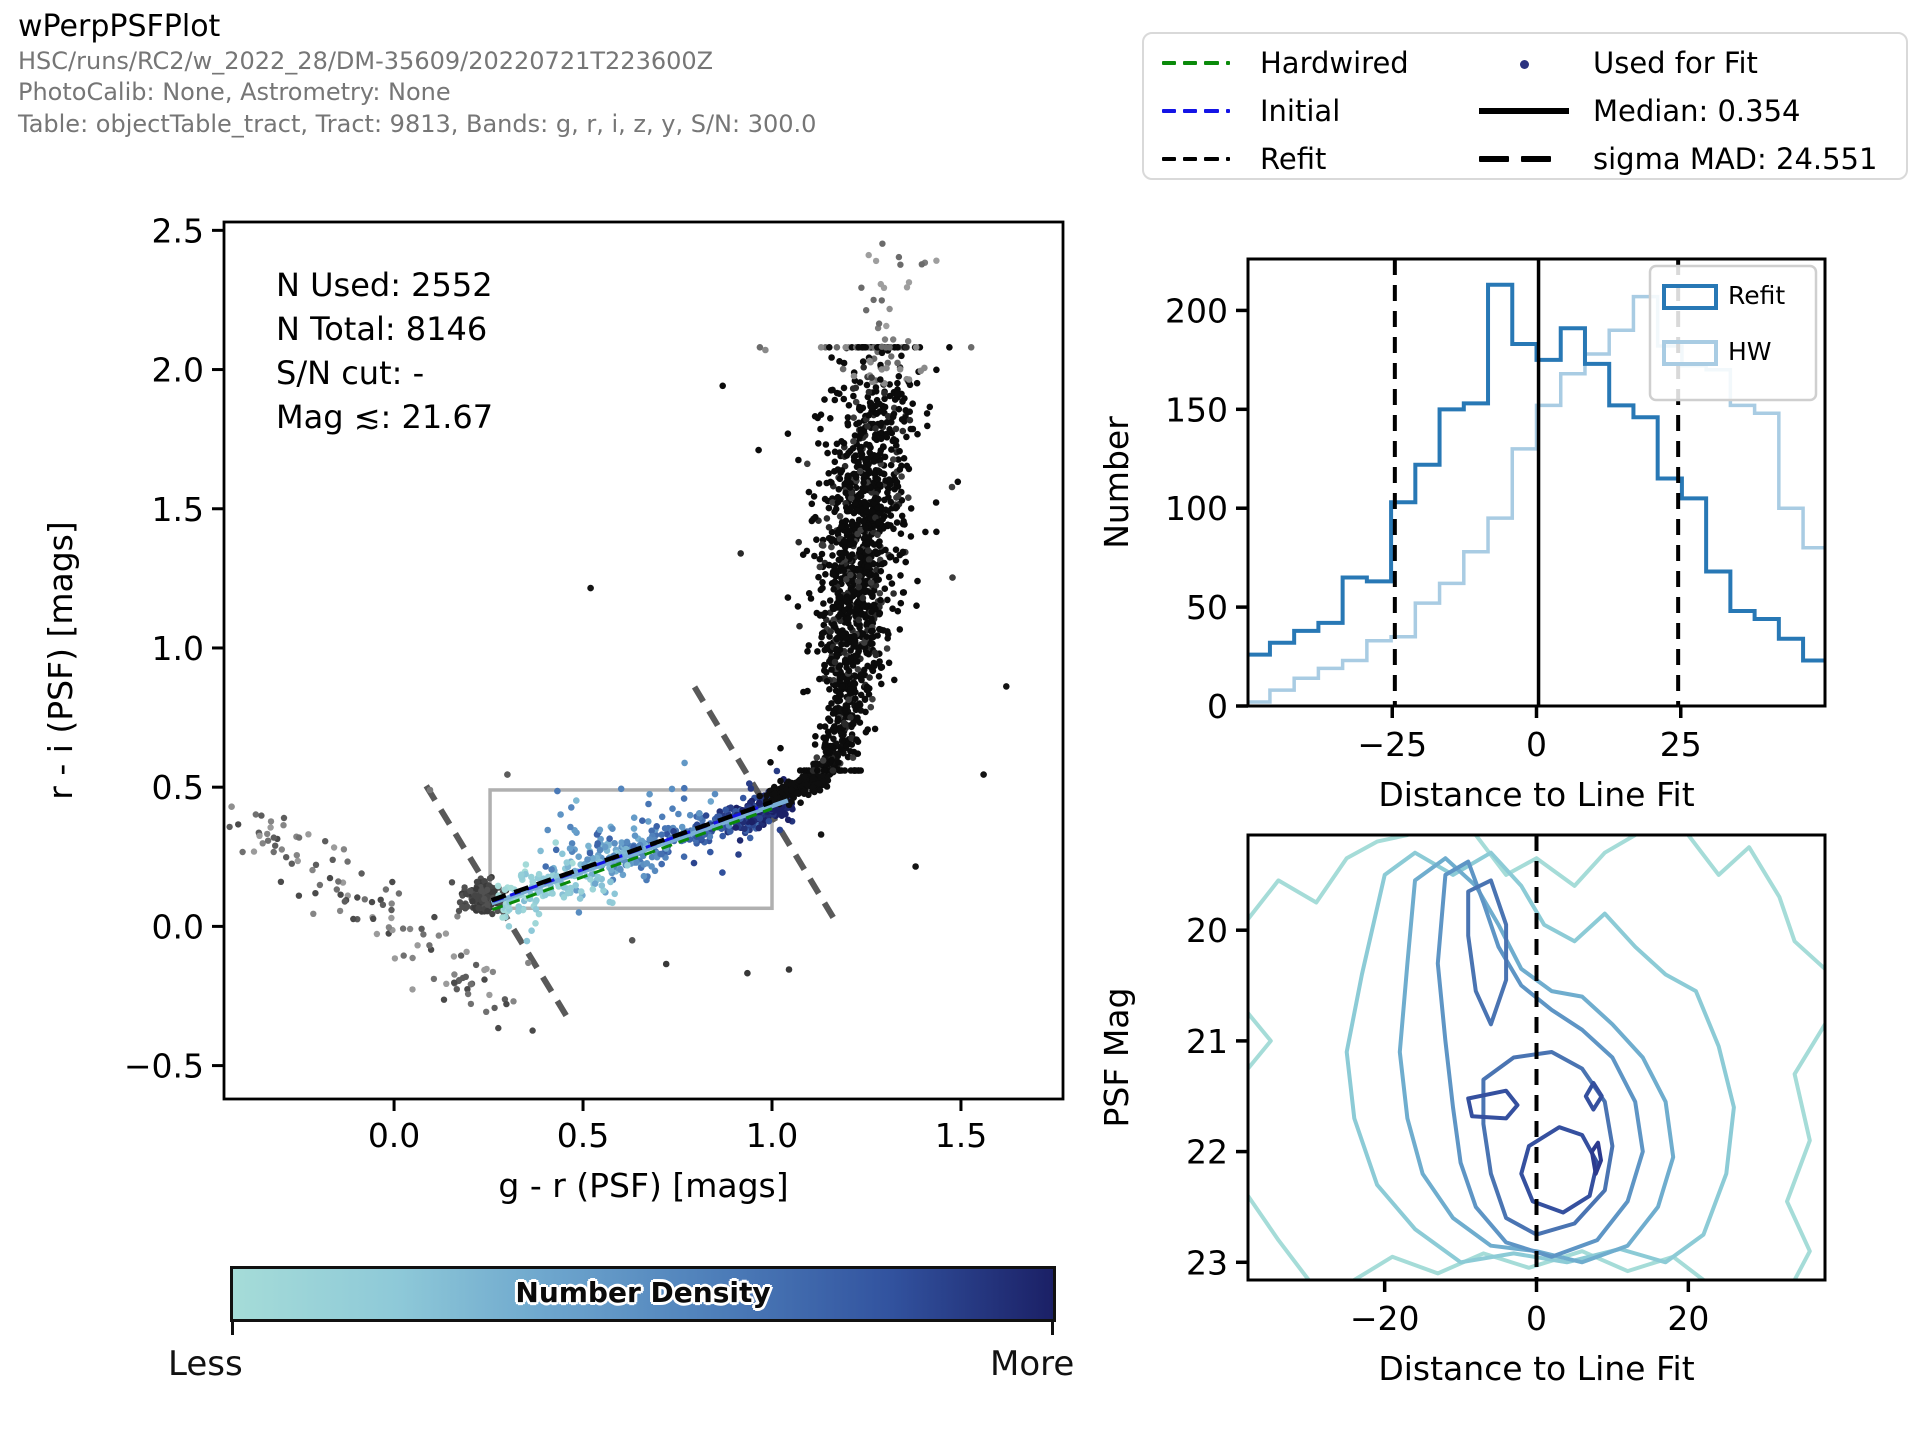 The width and height of the screenshot is (1920, 1440). What do you see at coordinates (1244, 159) in the screenshot?
I see `legend-item-refit: Refit` at bounding box center [1244, 159].